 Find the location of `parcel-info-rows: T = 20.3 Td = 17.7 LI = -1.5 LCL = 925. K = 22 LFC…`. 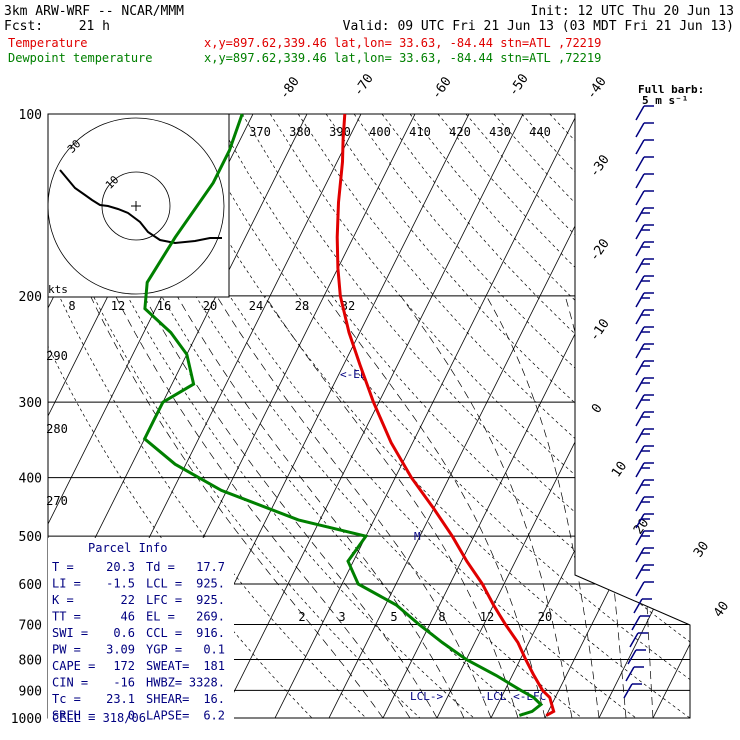

parcel-info-rows: T = 20.3 Td = 17.7 LI = -1.5 LCL = 925. K = 22 LFC… is located at coordinates (138, 641).